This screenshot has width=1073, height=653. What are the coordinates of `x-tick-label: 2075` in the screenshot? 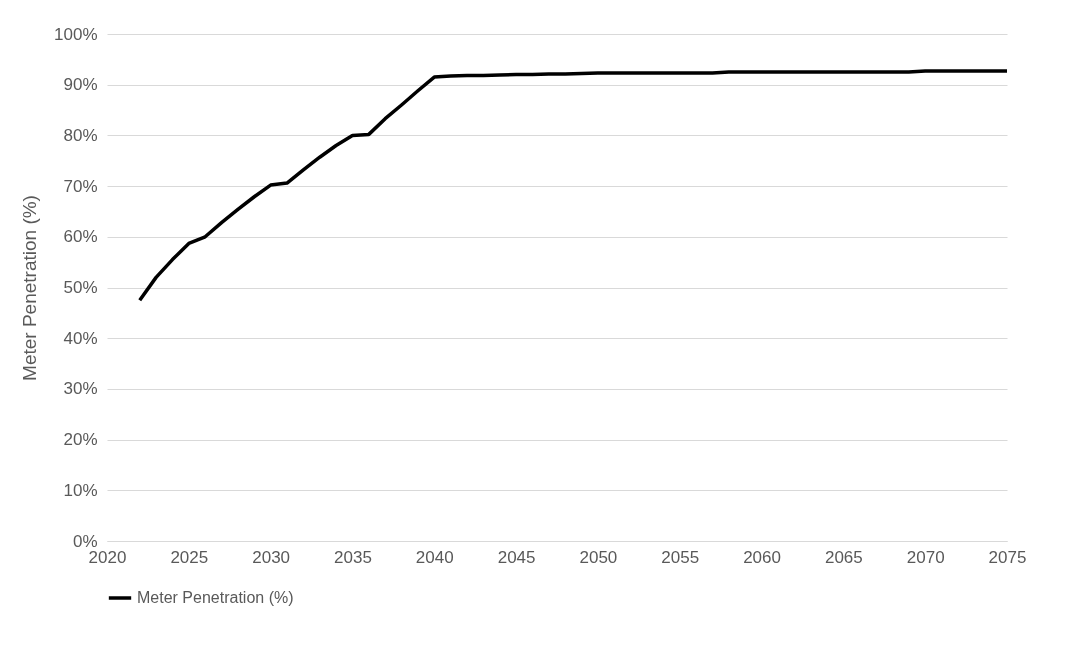 It's located at (1007, 557).